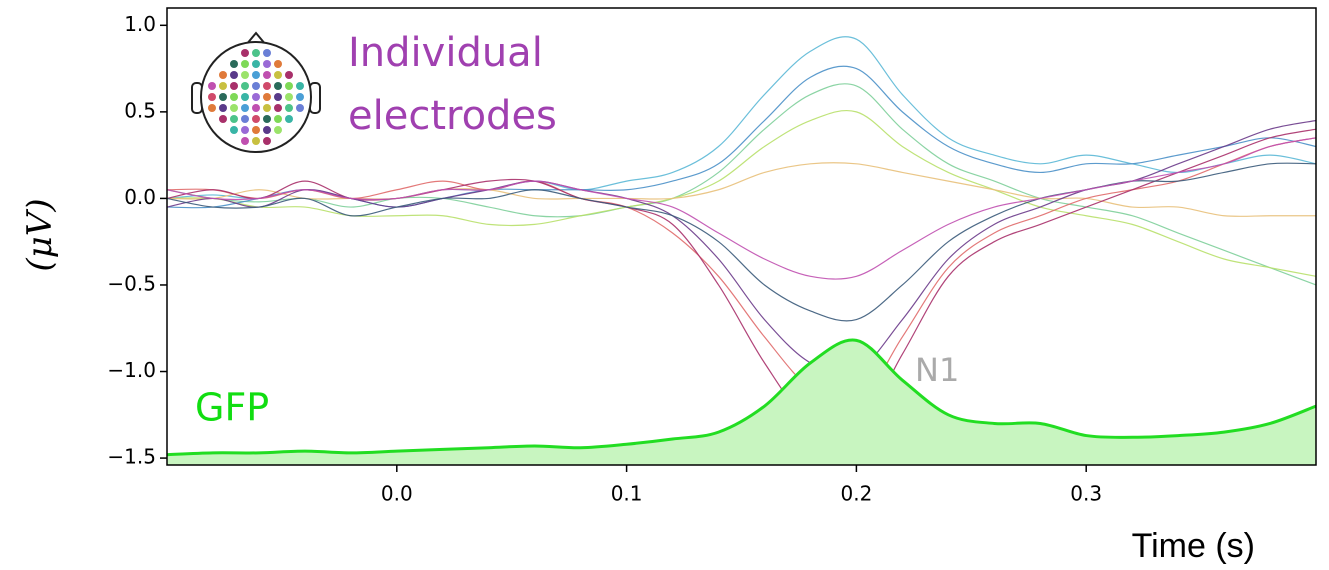 The image size is (1329, 570). Describe the element at coordinates (937, 370) in the screenshot. I see `annotation-peak: N1` at that location.